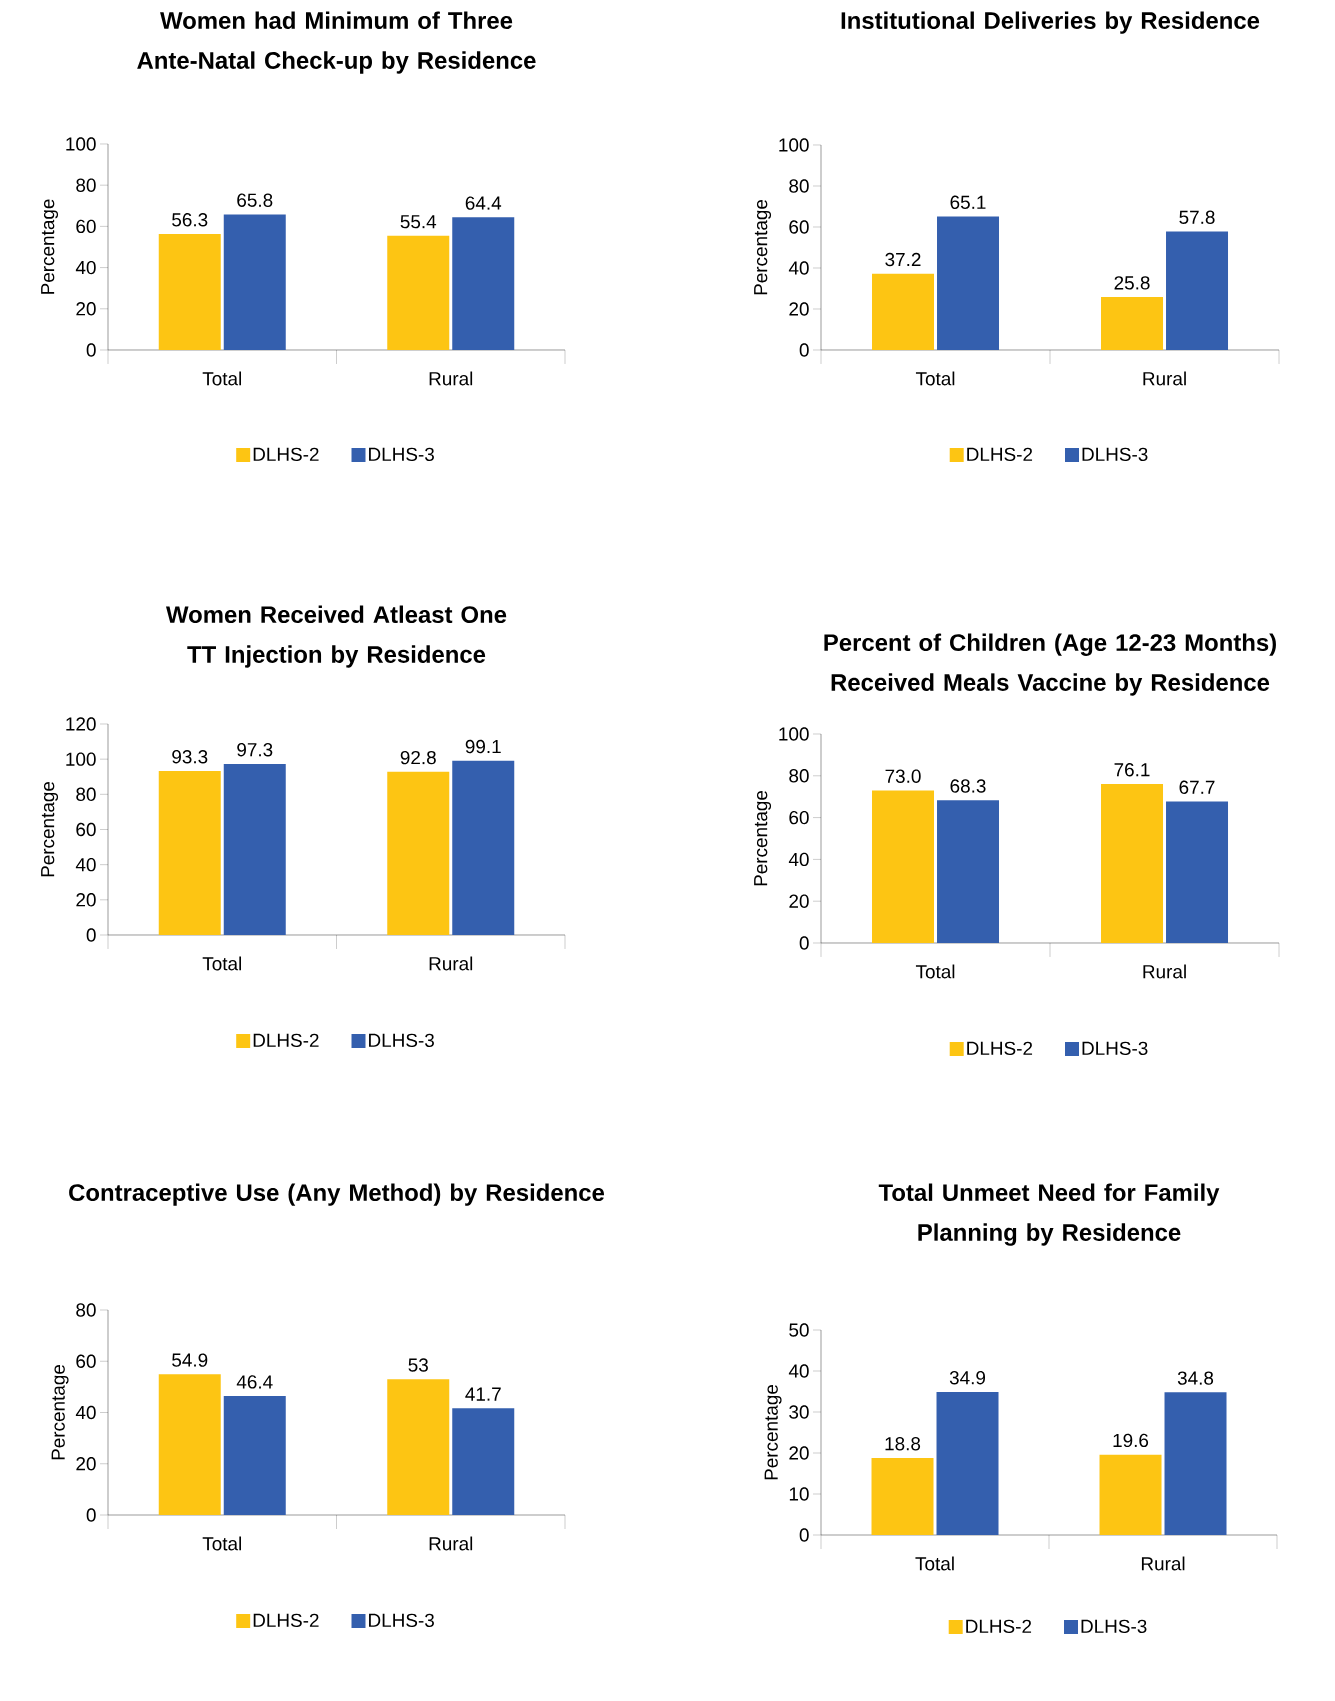 The image size is (1335, 1701). Describe the element at coordinates (336, 42) in the screenshot. I see `chart-title: Women had Minimum of Three Ante-Natal Check-up by Residence` at that location.